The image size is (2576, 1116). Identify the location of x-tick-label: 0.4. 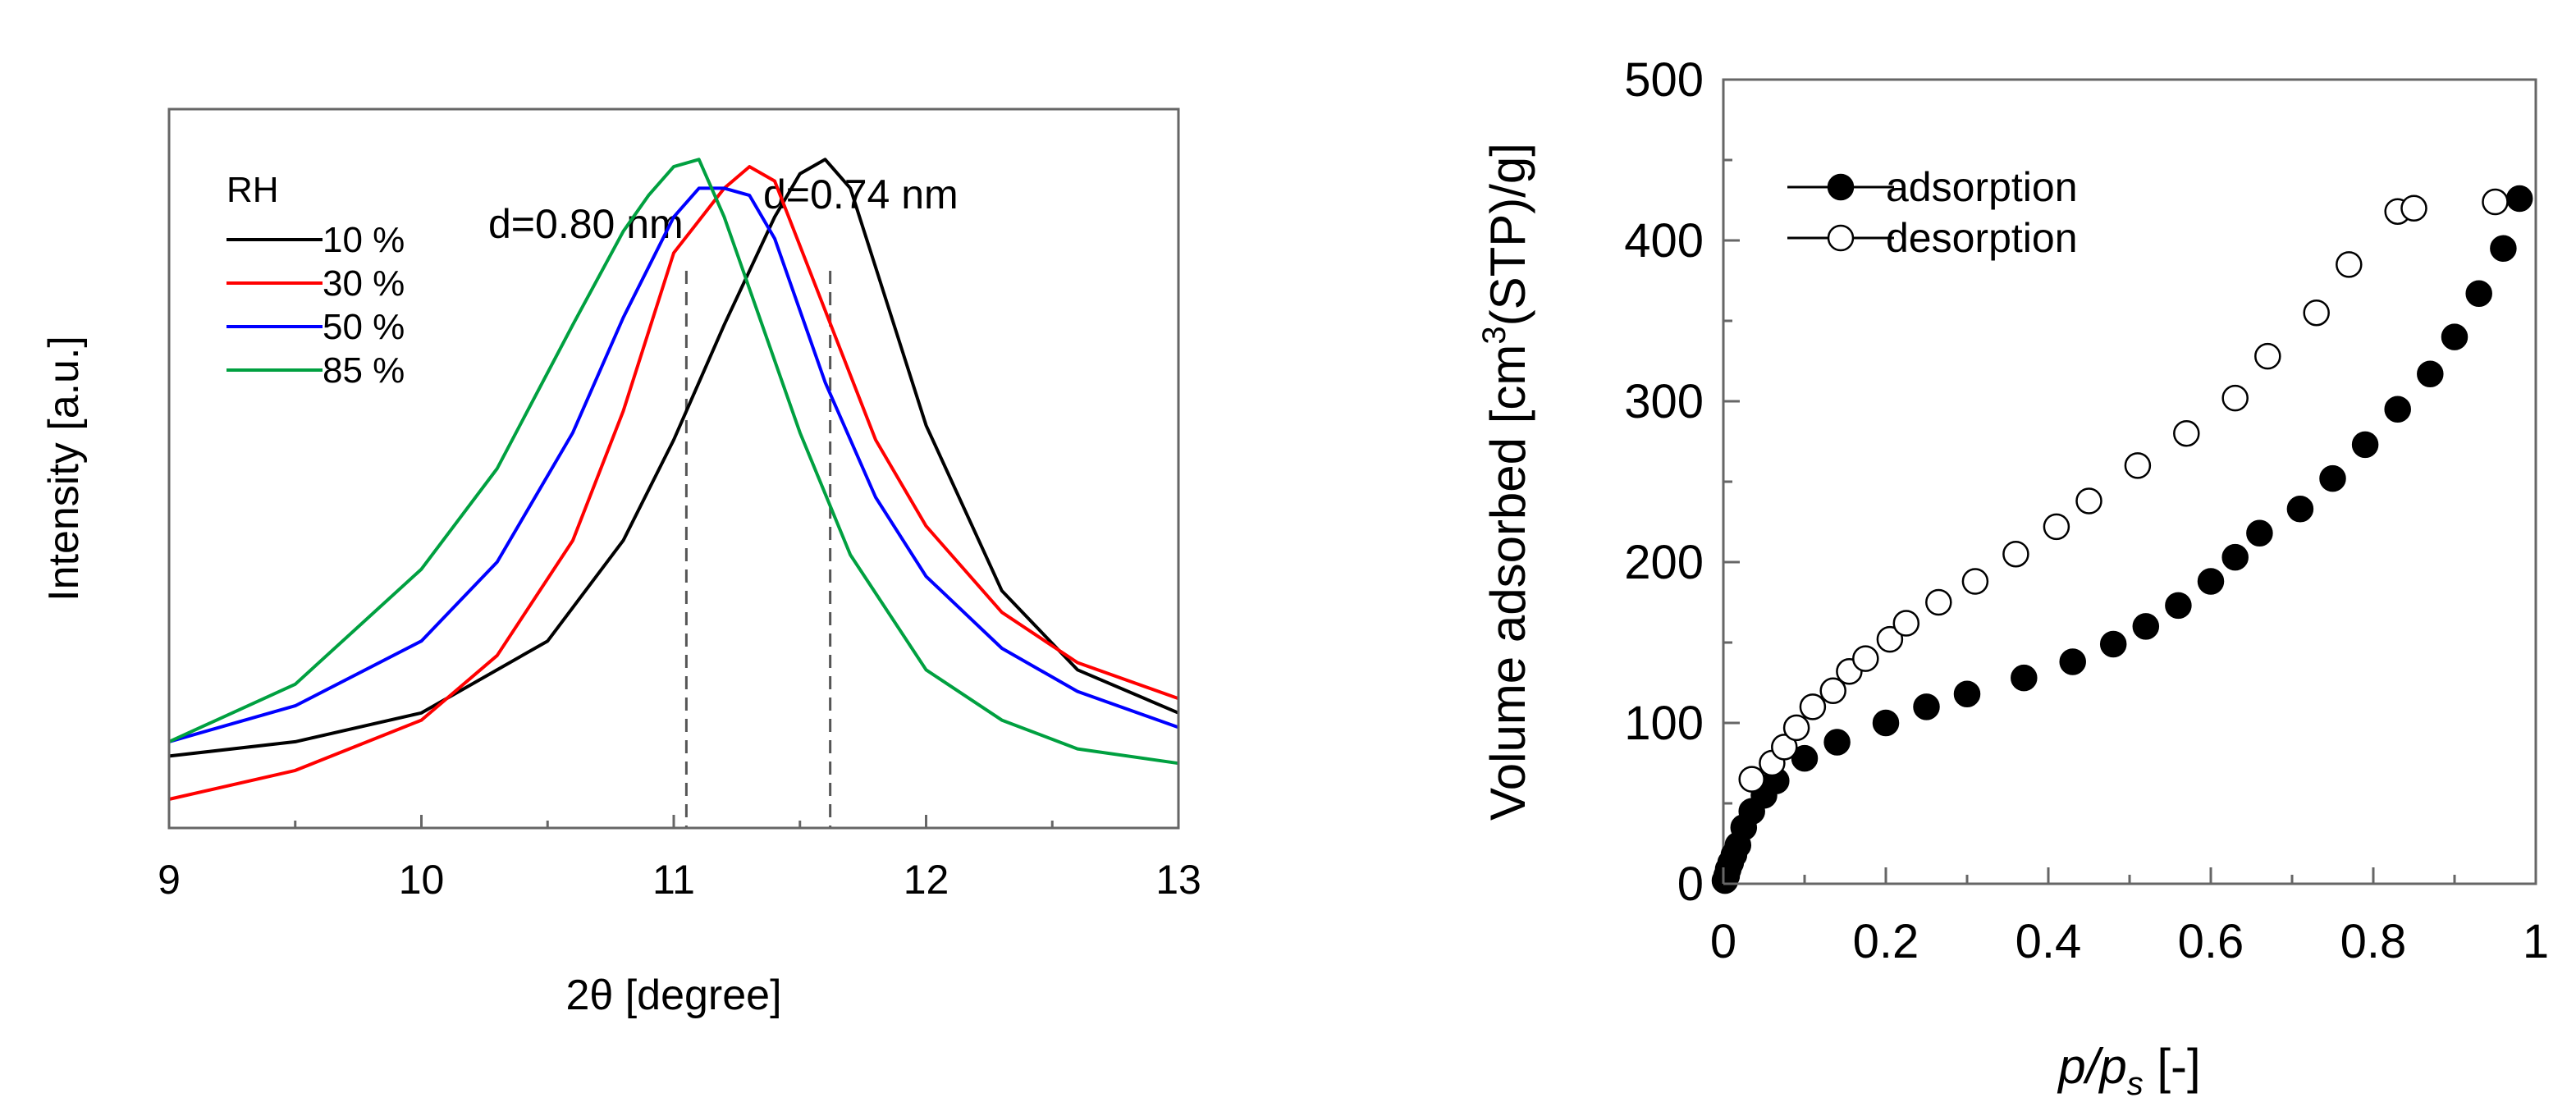
(2049, 941).